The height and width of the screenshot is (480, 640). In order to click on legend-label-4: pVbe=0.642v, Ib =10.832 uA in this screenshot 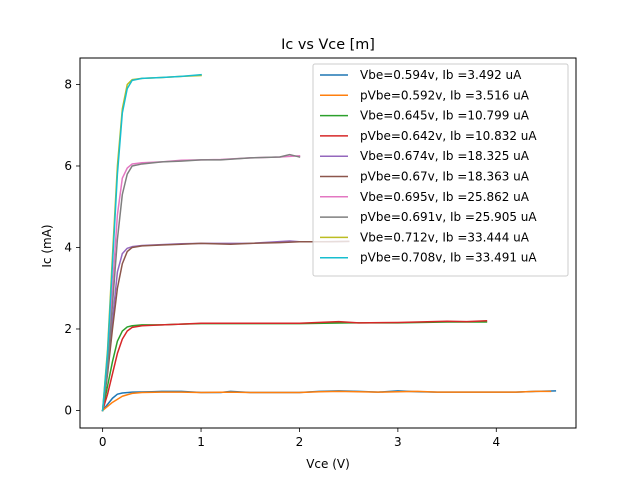, I will do `click(448, 136)`.